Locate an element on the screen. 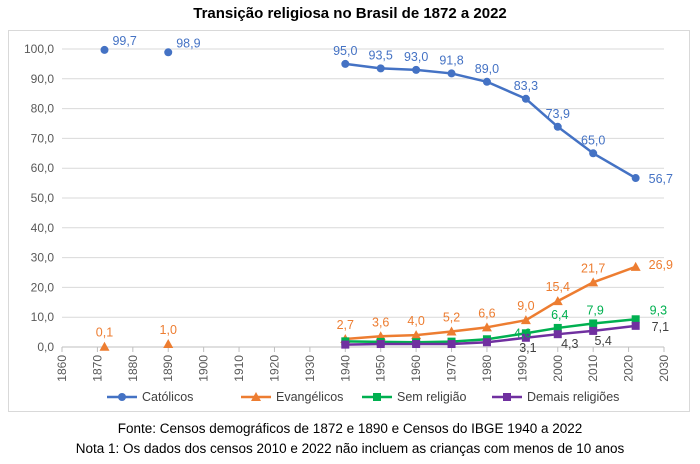  data-label: 56,7 is located at coordinates (661, 179).